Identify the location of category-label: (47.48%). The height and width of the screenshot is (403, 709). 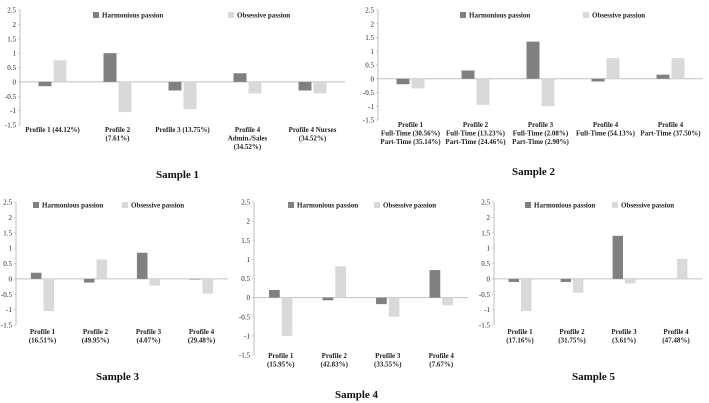
(676, 341).